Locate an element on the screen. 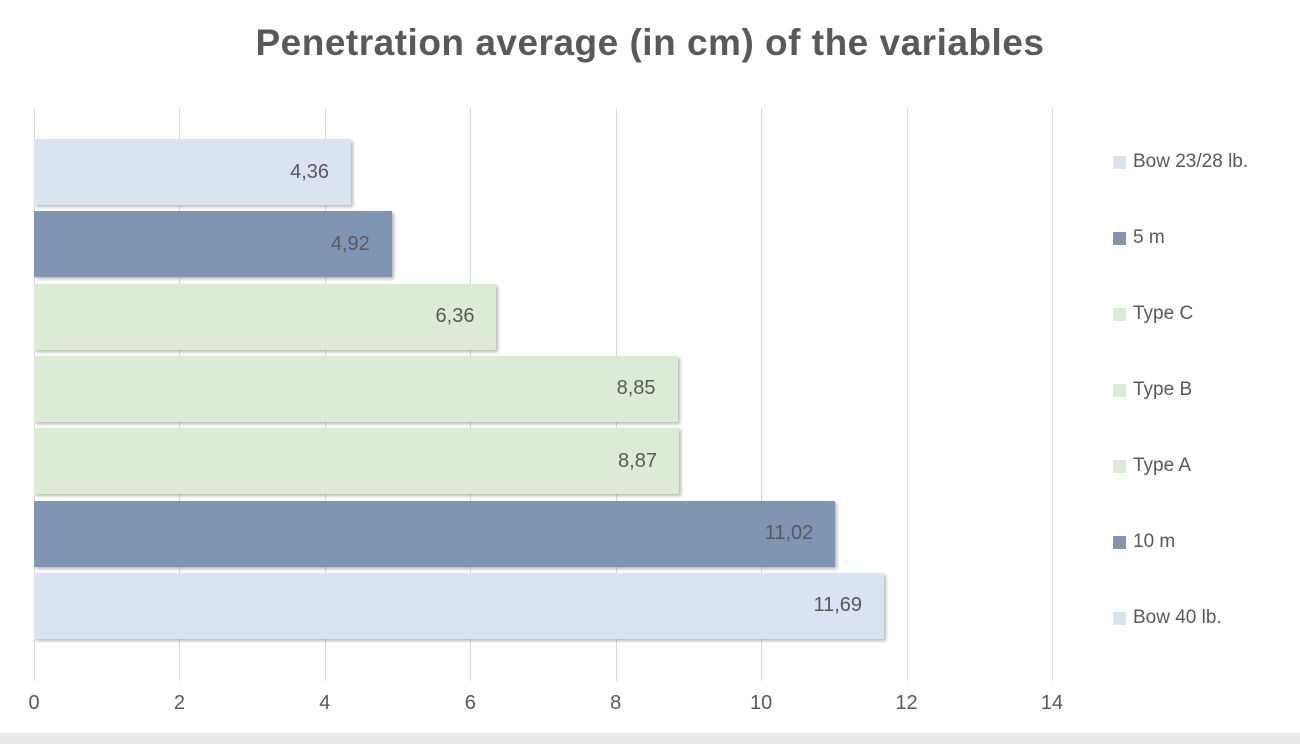  legend-label: Bow 23/28 lb. is located at coordinates (1191, 161).